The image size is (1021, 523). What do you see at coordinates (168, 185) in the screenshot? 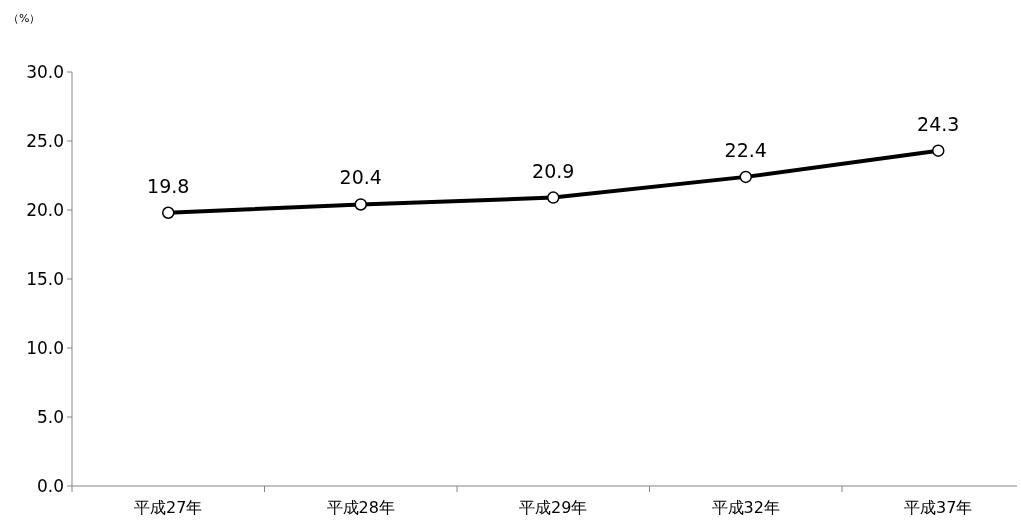
I see `data-label: 19.8` at bounding box center [168, 185].